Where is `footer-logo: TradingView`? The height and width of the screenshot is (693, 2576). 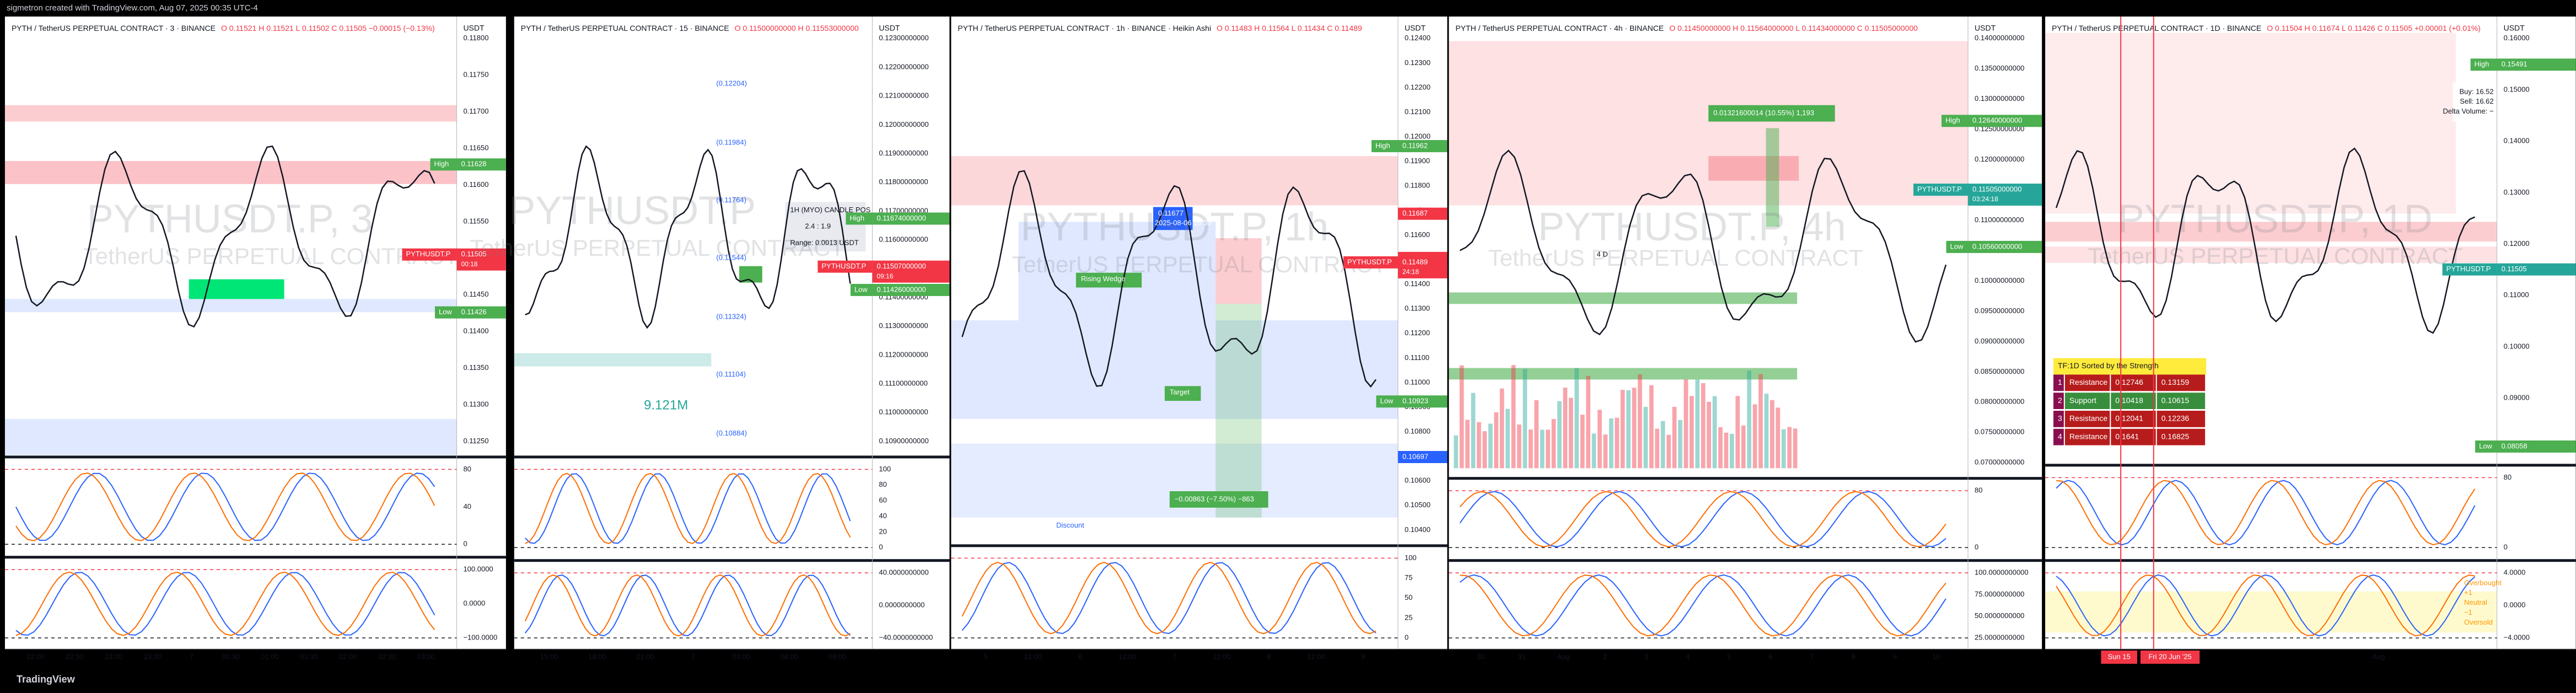
footer-logo: TradingView is located at coordinates (46, 679).